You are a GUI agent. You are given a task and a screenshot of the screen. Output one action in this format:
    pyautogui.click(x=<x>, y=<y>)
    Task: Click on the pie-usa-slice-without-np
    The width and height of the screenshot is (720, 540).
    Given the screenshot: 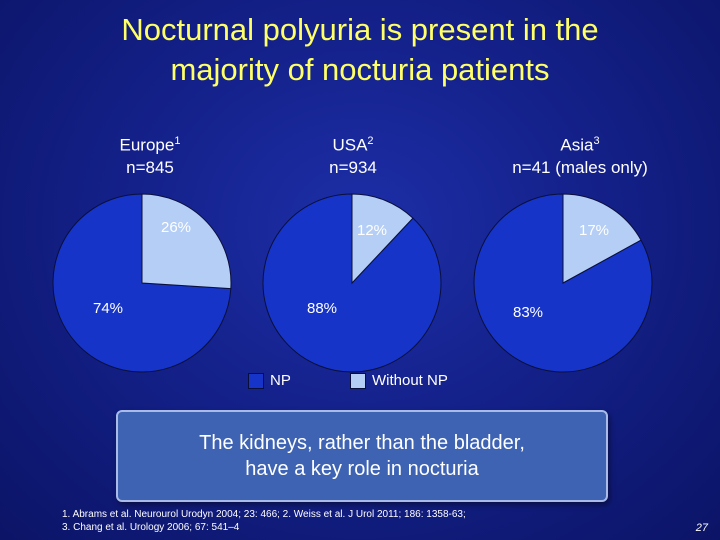 What is the action you would take?
    pyautogui.click(x=382, y=239)
    